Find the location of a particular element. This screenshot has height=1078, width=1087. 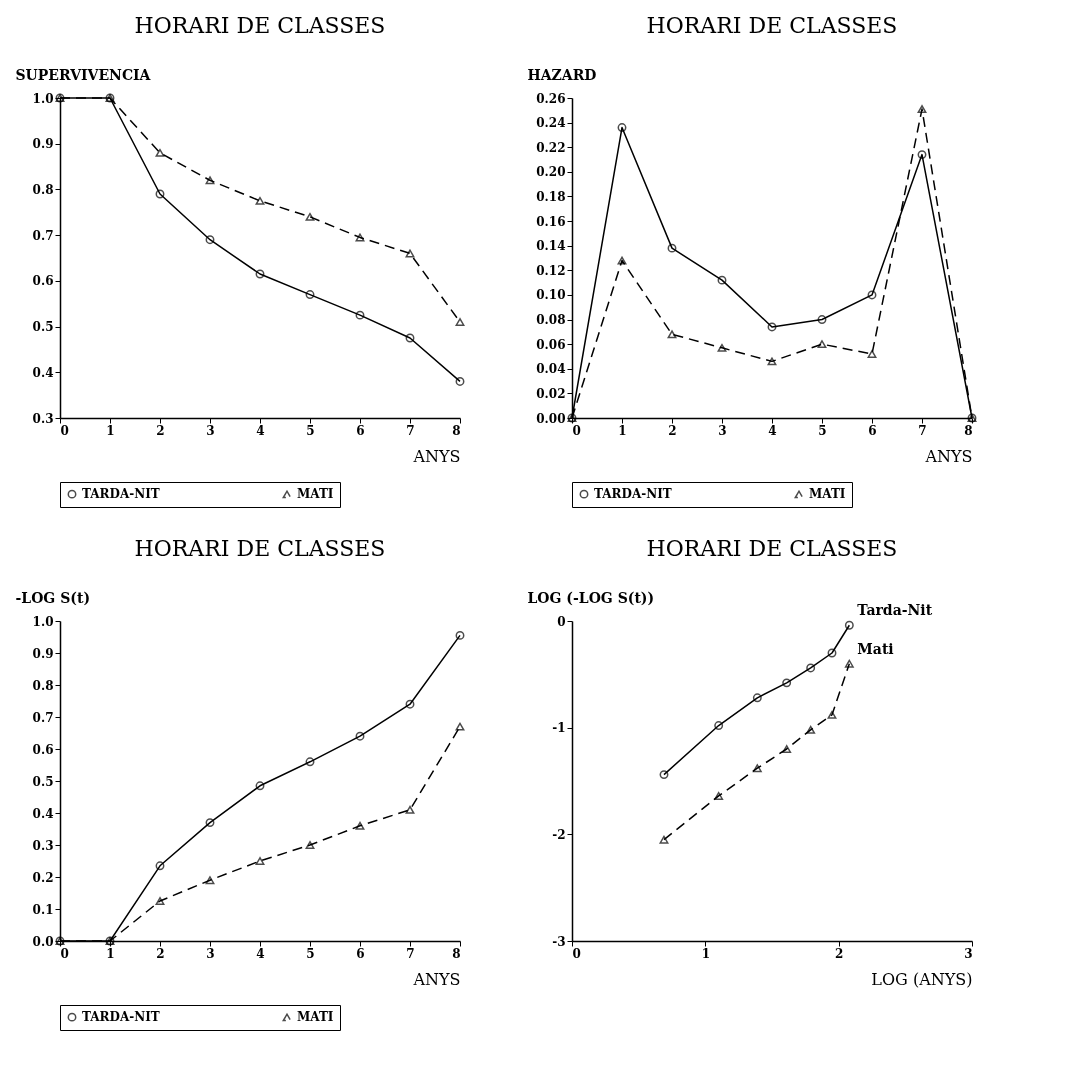

y-tick-label: 0.08 is located at coordinates (551, 320).